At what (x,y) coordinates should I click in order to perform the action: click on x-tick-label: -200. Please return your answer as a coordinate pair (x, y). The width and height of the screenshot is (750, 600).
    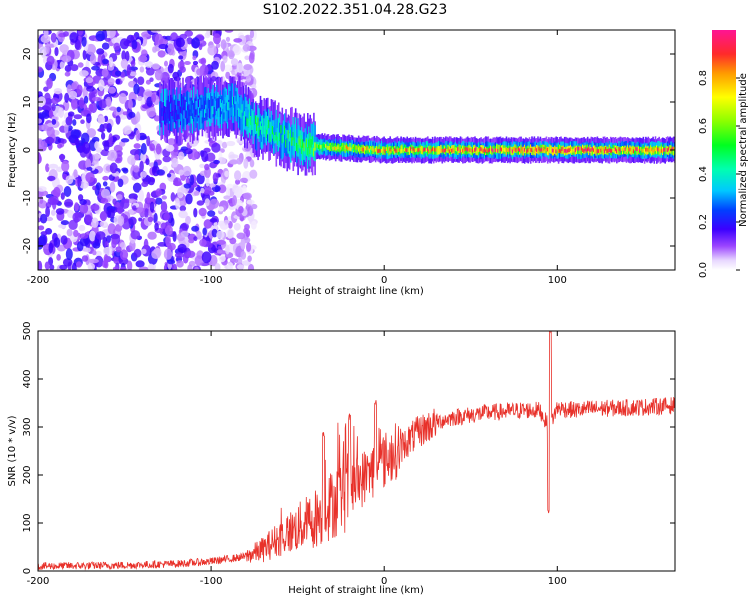
    Looking at the image, I should click on (38, 581).